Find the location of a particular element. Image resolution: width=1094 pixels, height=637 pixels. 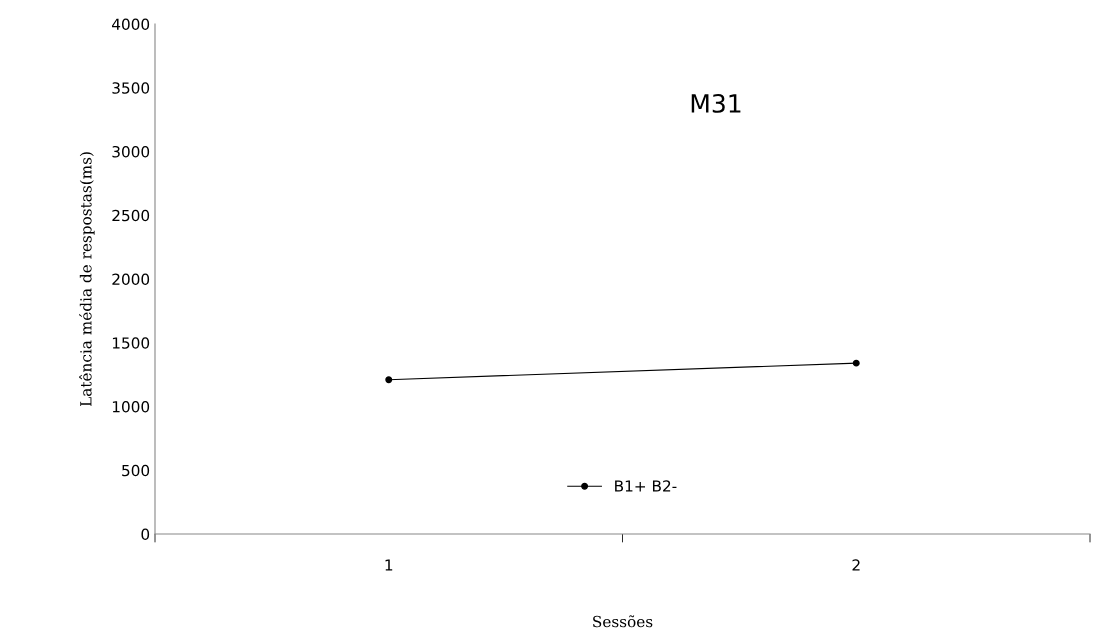

y-tick-label: 3500 is located at coordinates (131, 88).